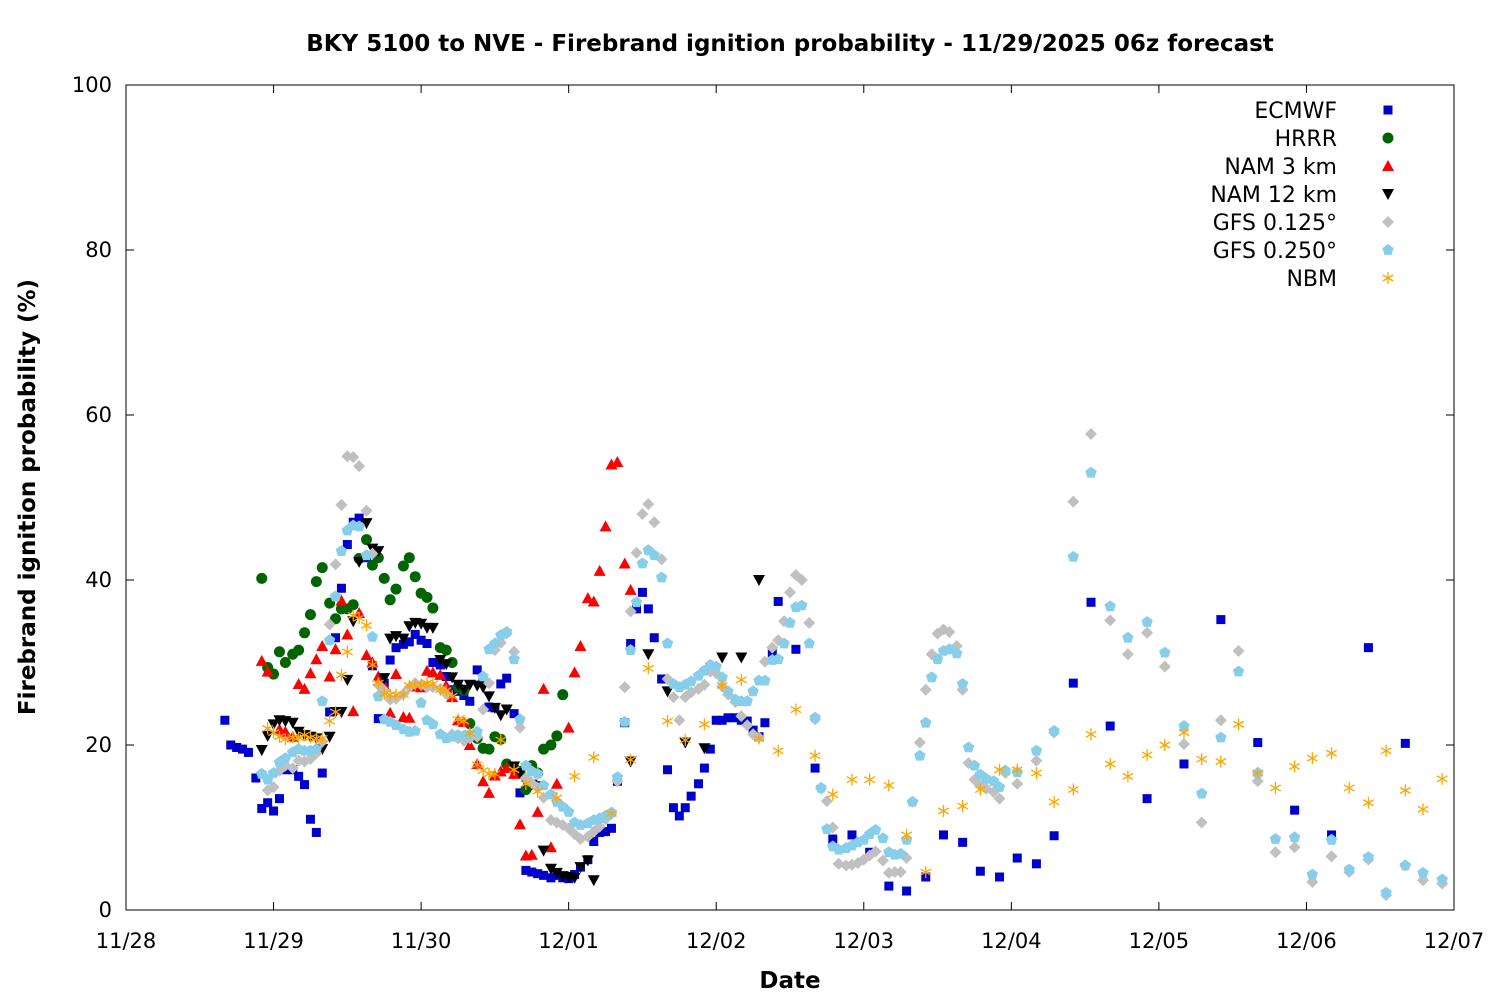 This screenshot has width=1500, height=1000. I want to click on y-axis-label: Firebrand ignition probability (%), so click(28, 497).